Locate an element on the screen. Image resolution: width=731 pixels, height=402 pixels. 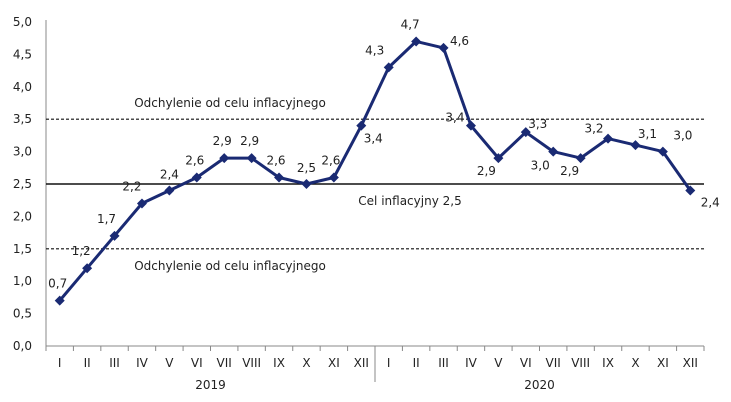
data-label: 4,3 is located at coordinates (374, 50).